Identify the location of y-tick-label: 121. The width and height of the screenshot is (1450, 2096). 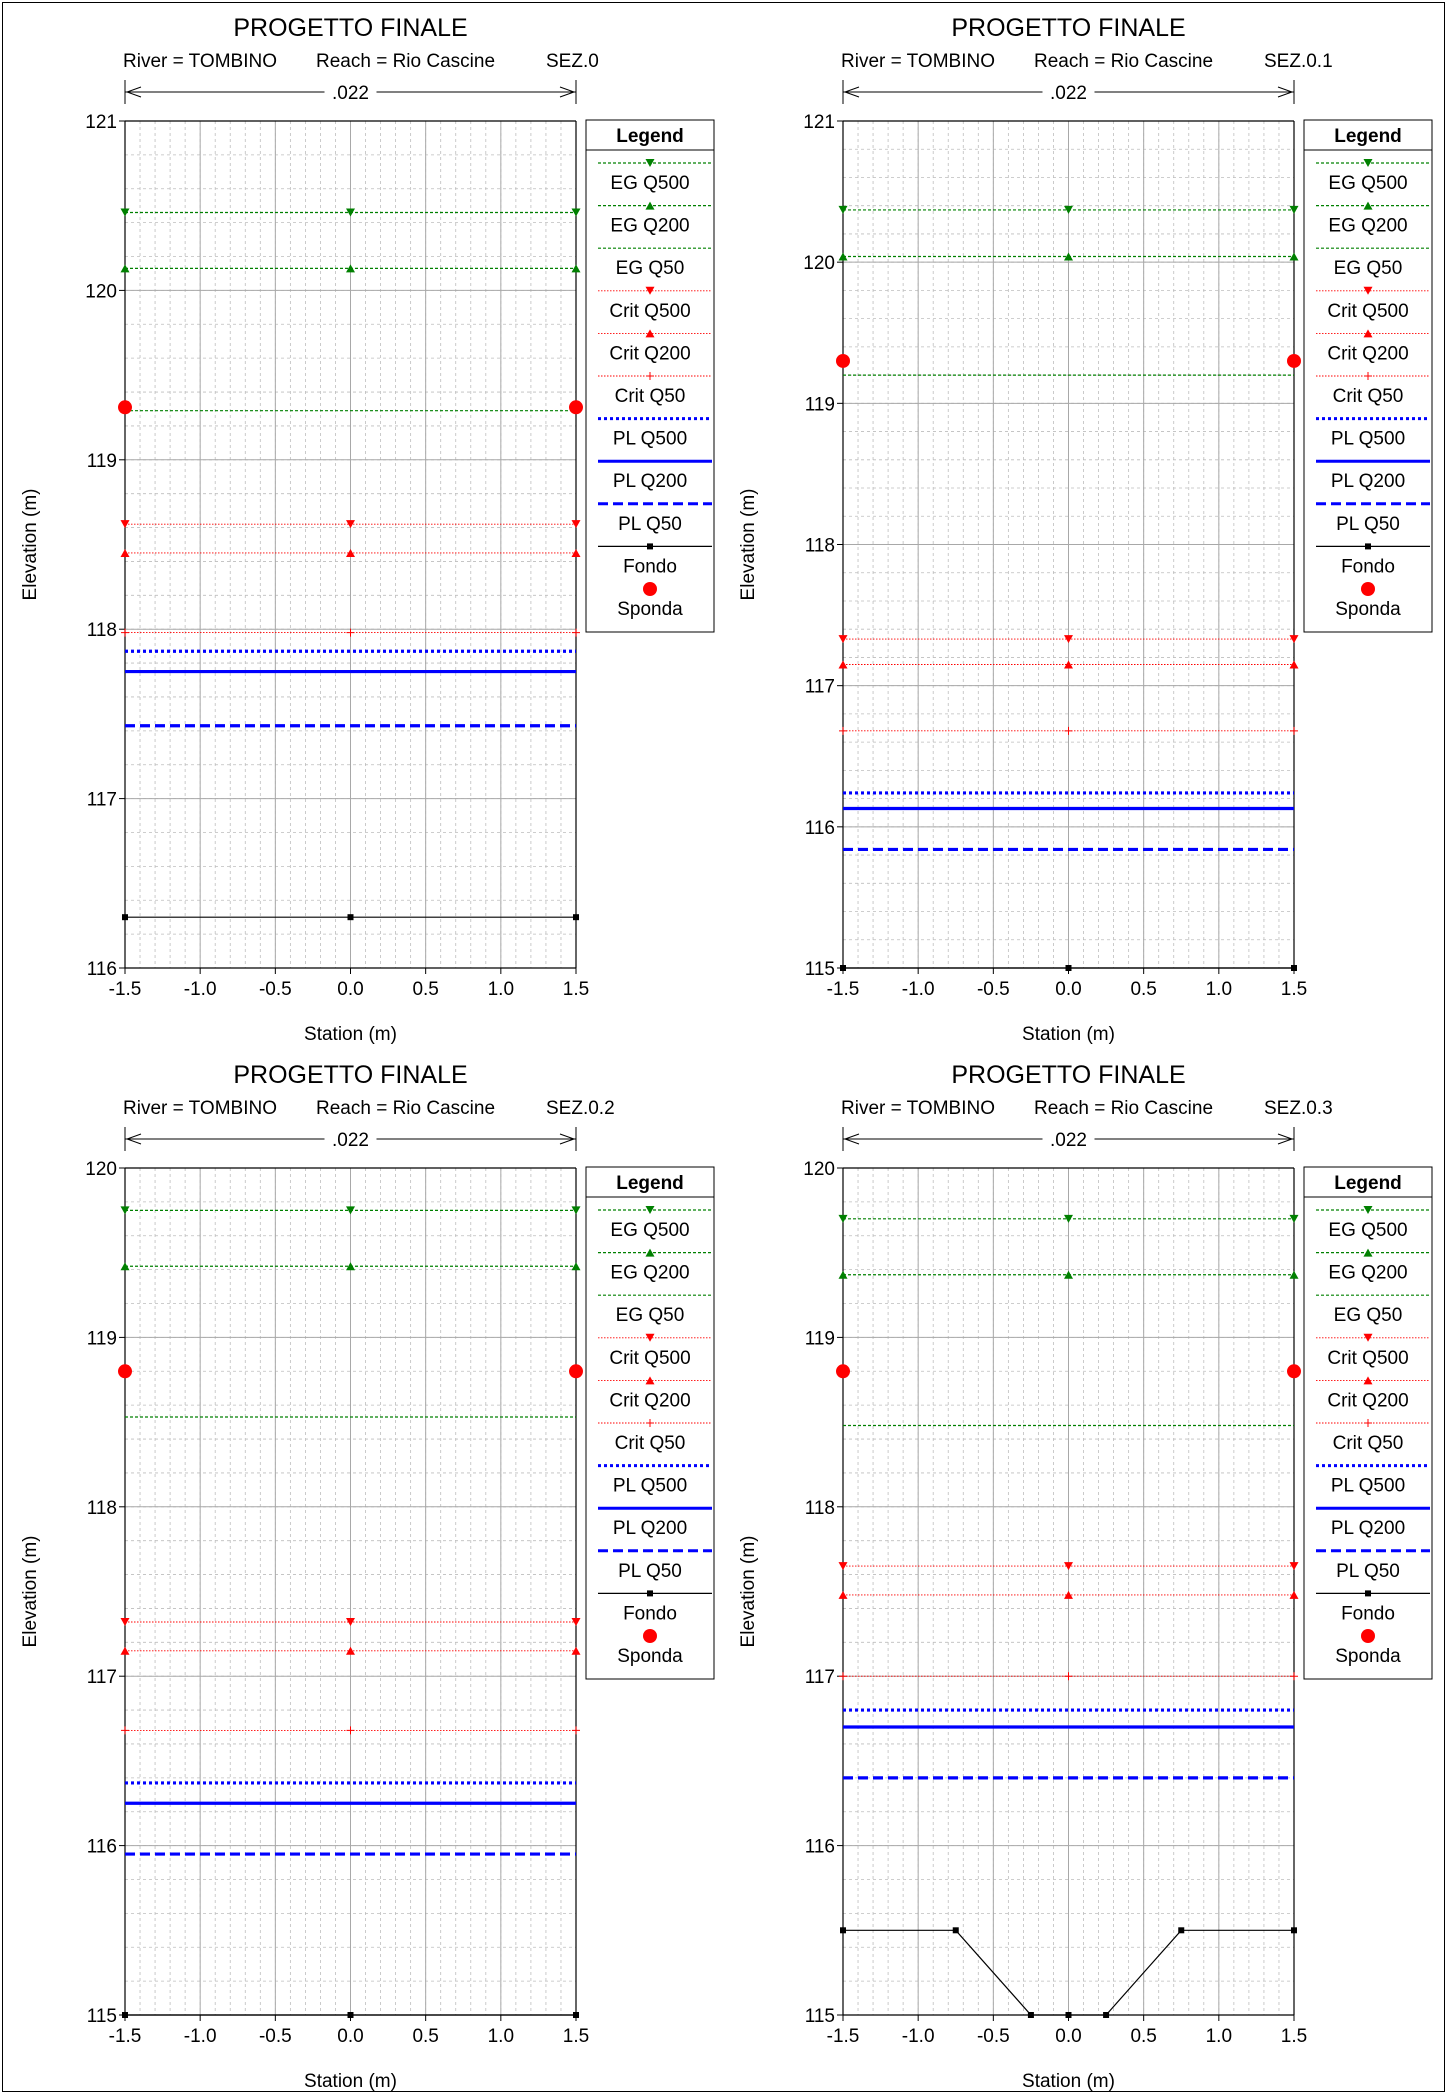
(101, 122).